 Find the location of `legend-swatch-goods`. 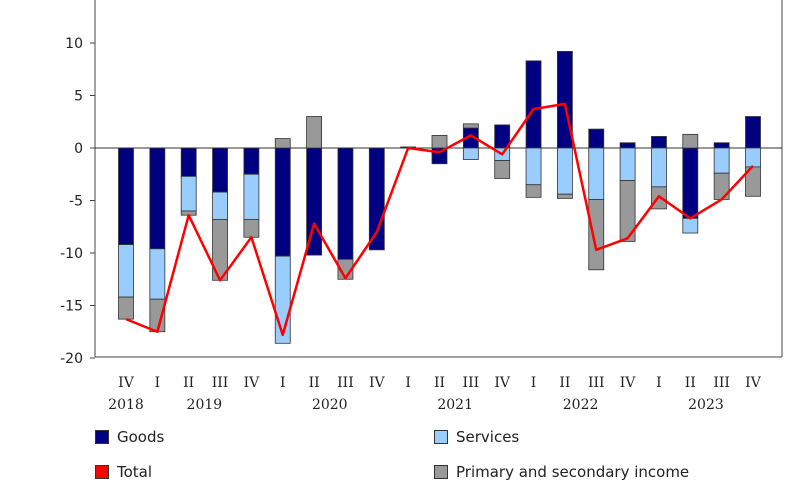

legend-swatch-goods is located at coordinates (102, 437).